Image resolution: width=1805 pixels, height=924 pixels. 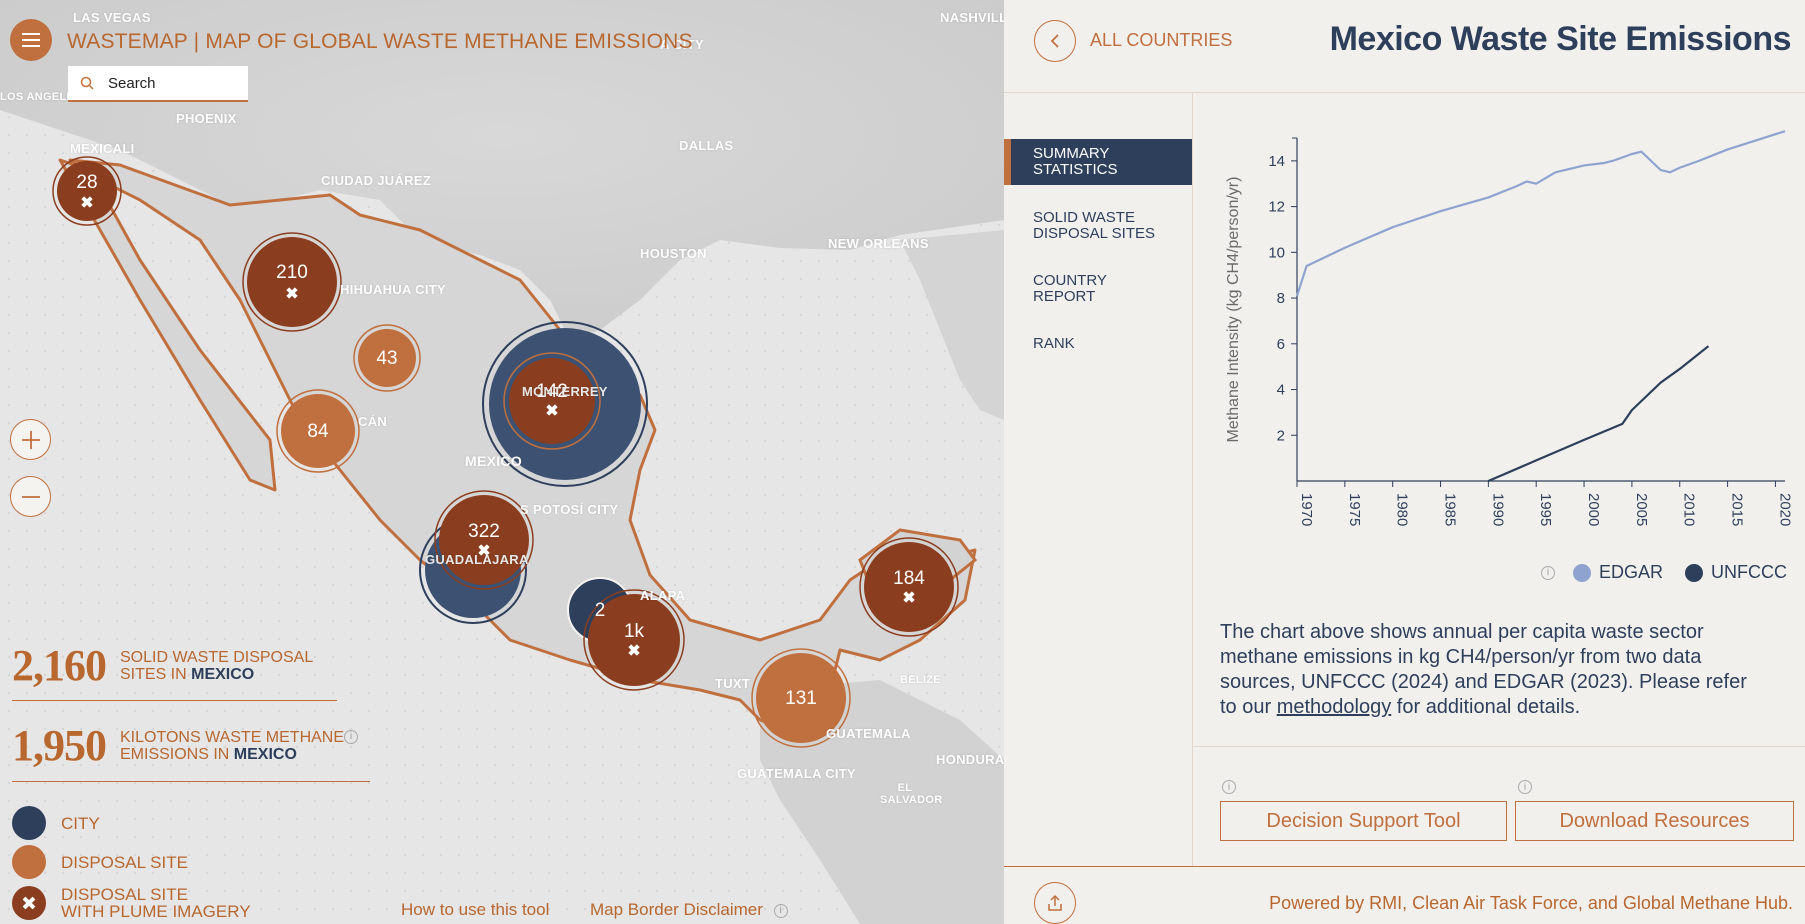 I want to click on legend-label: DISPOSAL SITE WITH PLUME IMAGERY, so click(x=156, y=903).